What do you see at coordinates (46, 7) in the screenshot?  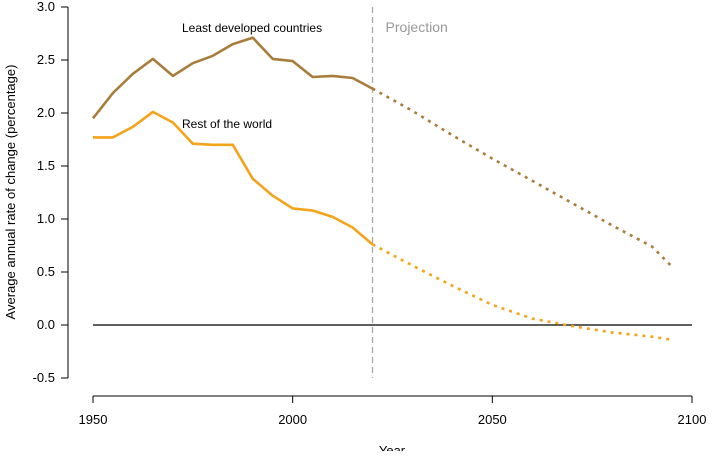 I see `y-tick-label: 3.0` at bounding box center [46, 7].